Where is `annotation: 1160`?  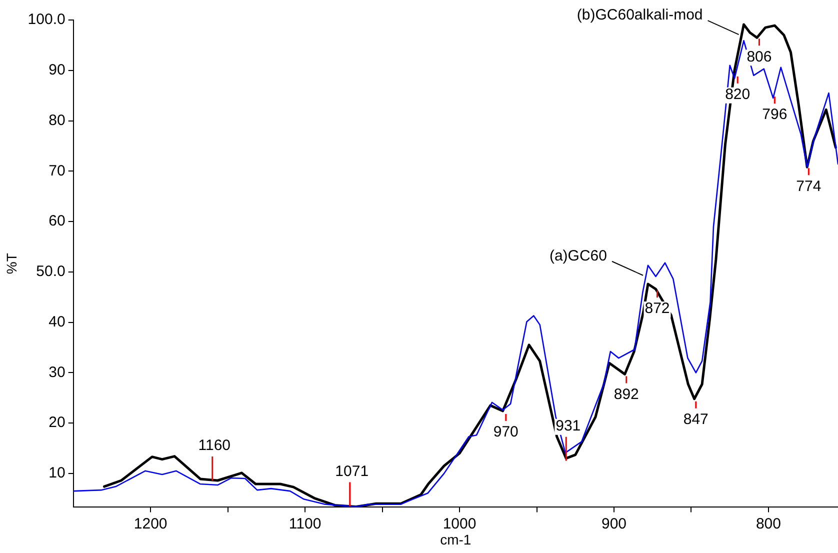 annotation: 1160 is located at coordinates (214, 445).